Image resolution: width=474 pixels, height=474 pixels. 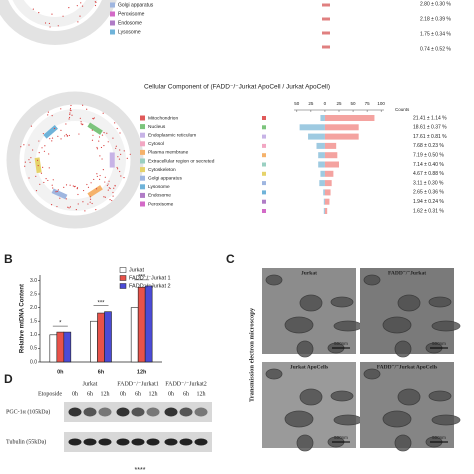 What do you see at coordinates (33, 294) in the screenshot?
I see `y-tick-label: 2.5` at bounding box center [33, 294].